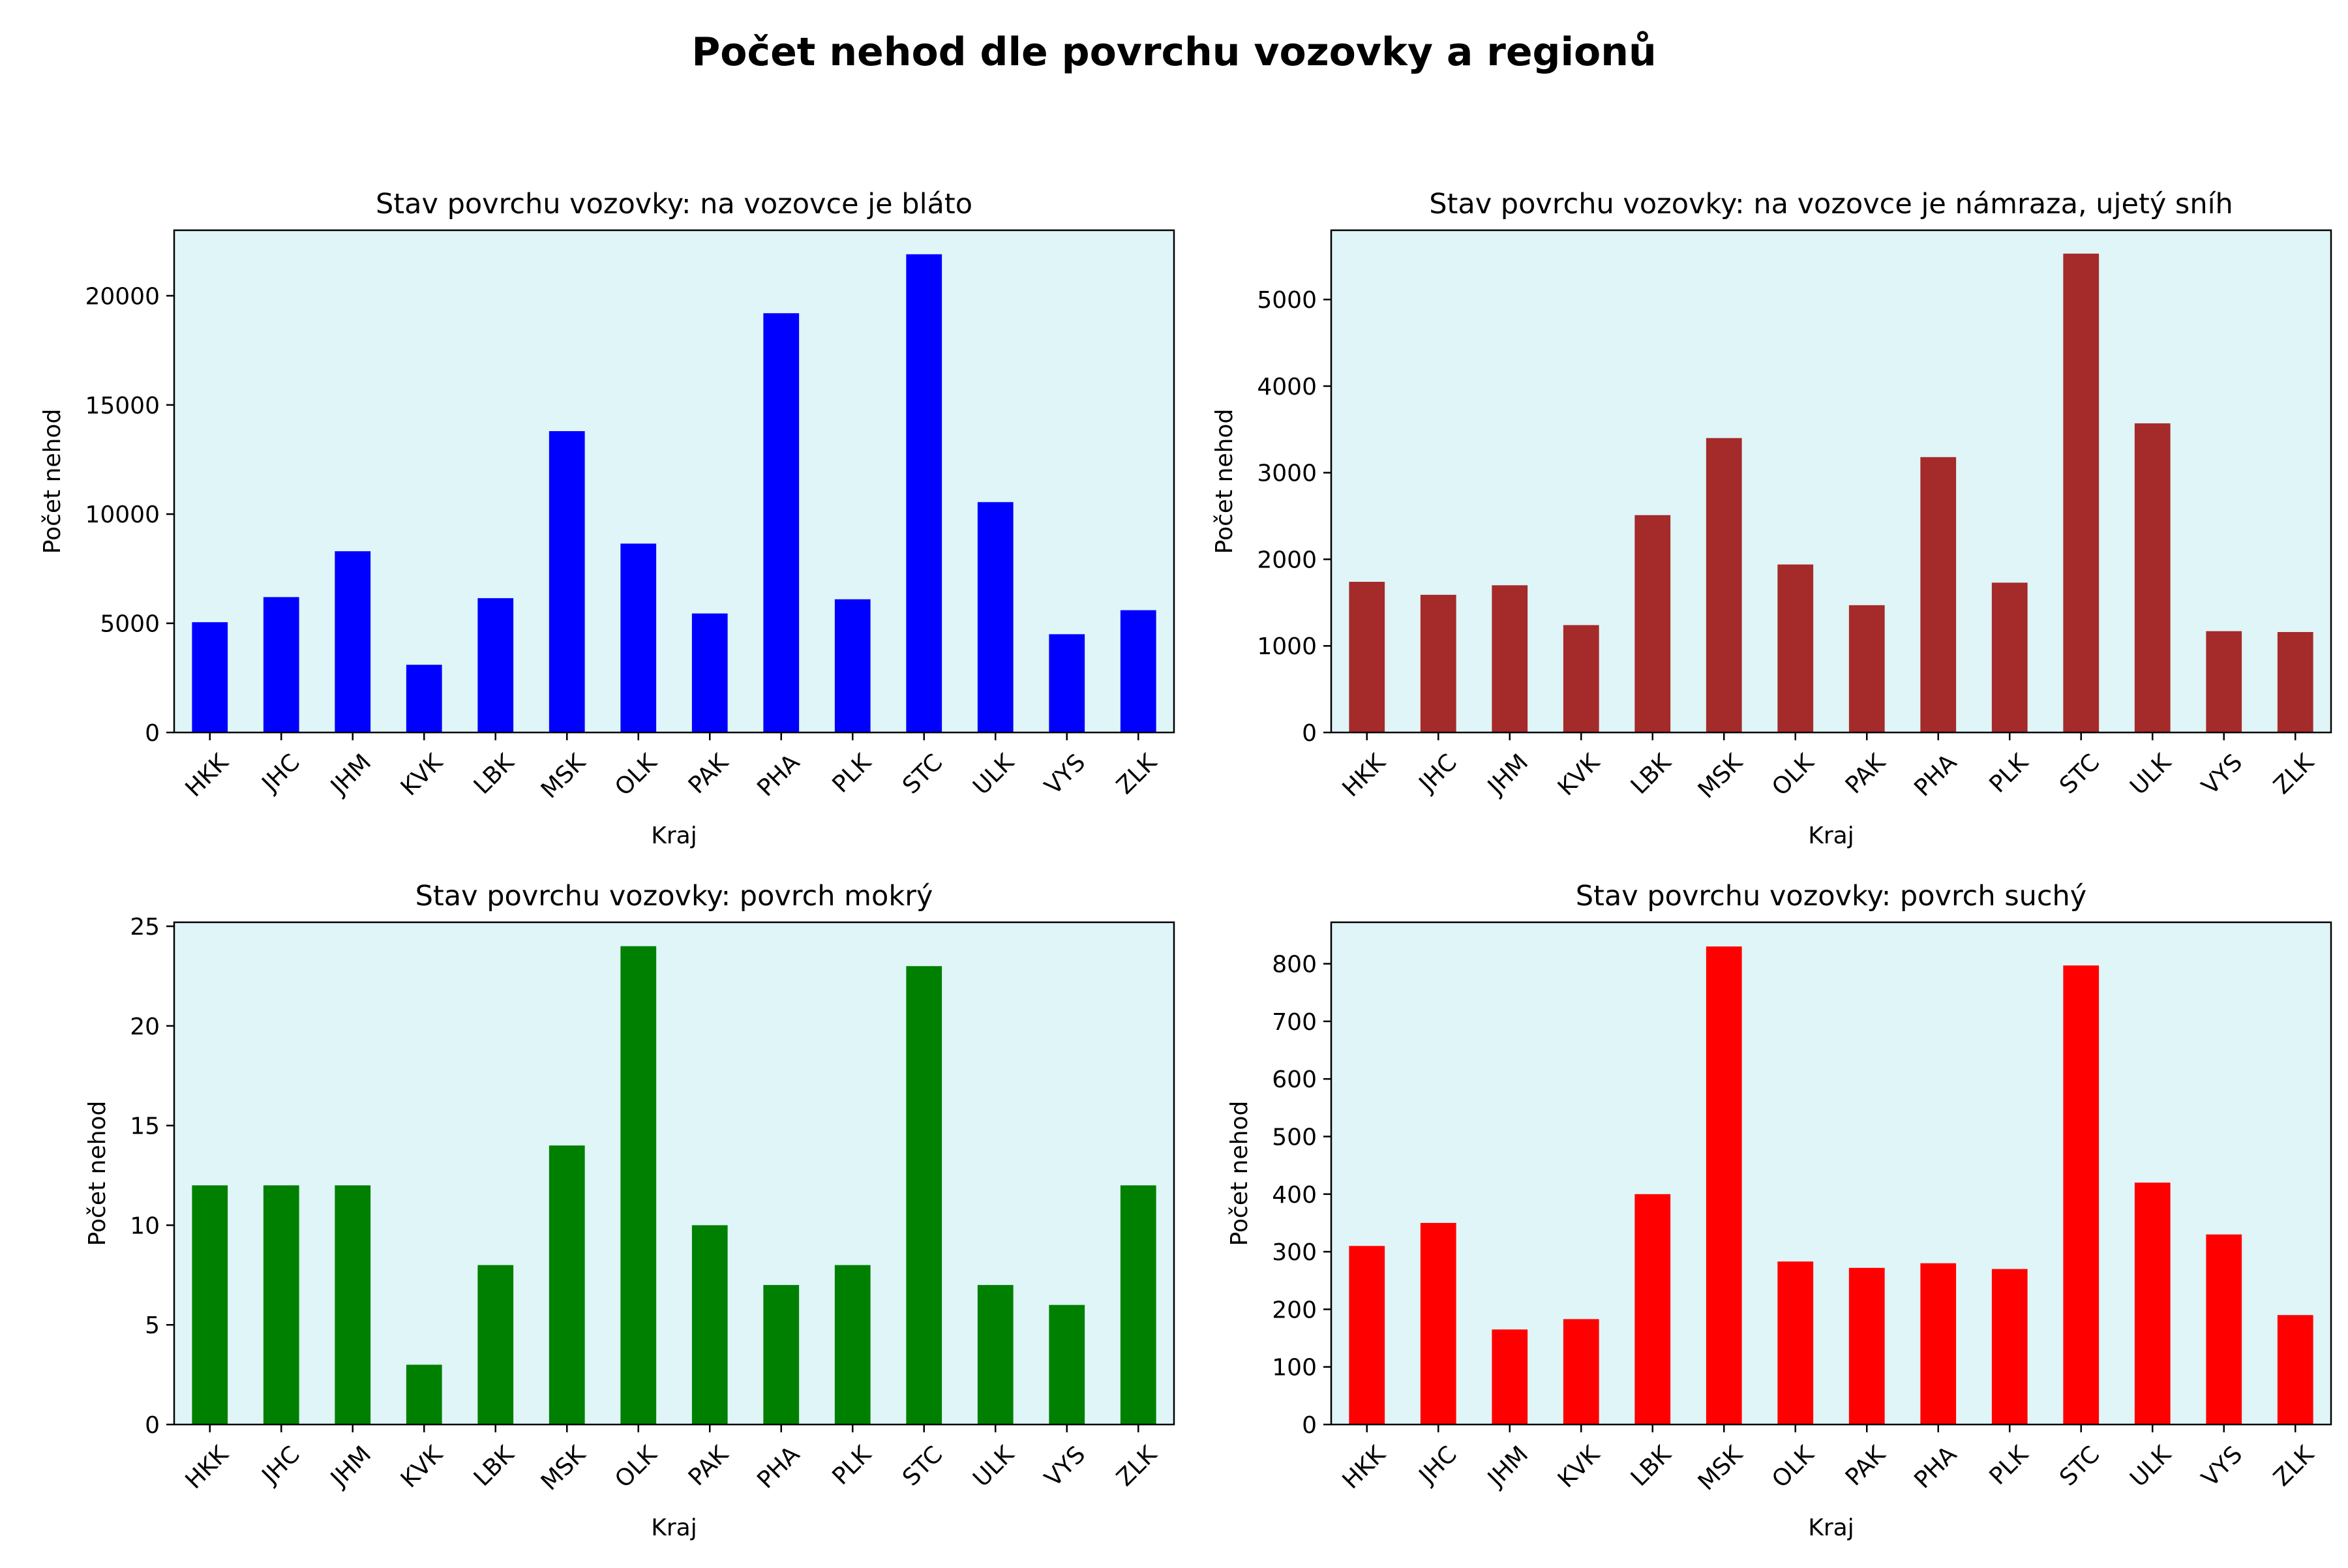 The width and height of the screenshot is (2348, 1568). What do you see at coordinates (145, 927) in the screenshot?
I see `y-tick-label: 25` at bounding box center [145, 927].